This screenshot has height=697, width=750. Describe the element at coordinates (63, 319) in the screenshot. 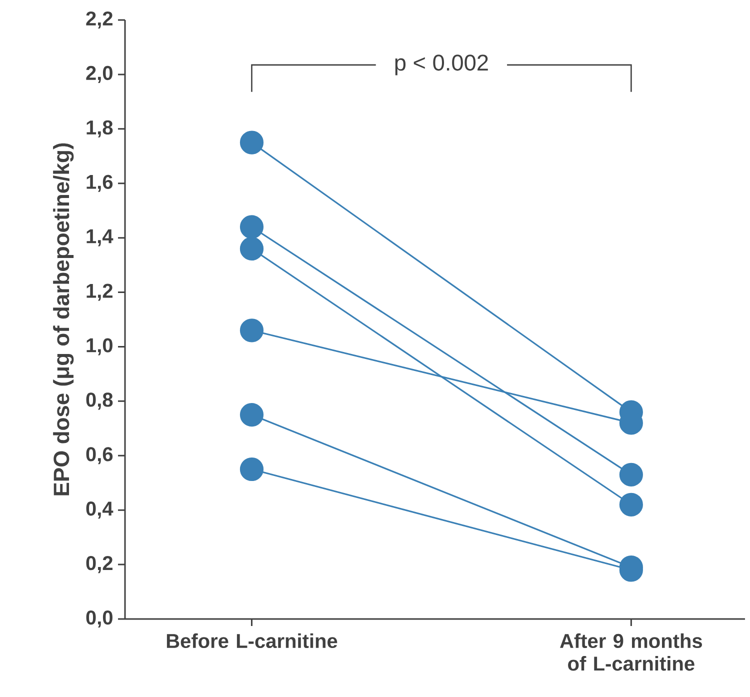

I see `y-axis-title: EPO dose (μg of darbepoetine/kg)` at that location.